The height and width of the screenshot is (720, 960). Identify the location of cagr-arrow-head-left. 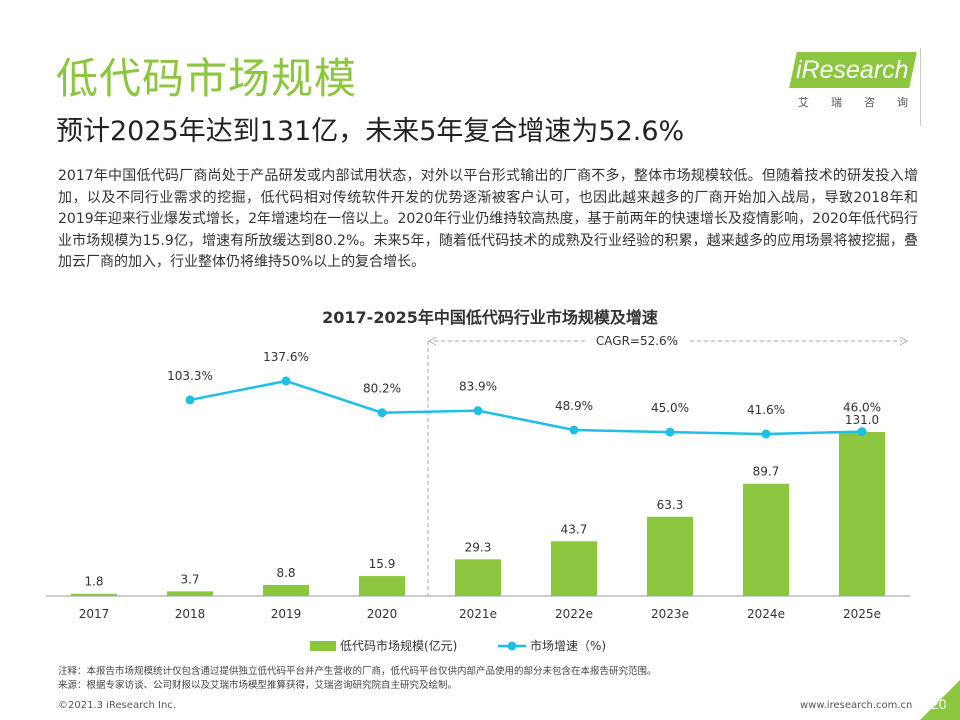
(432, 341).